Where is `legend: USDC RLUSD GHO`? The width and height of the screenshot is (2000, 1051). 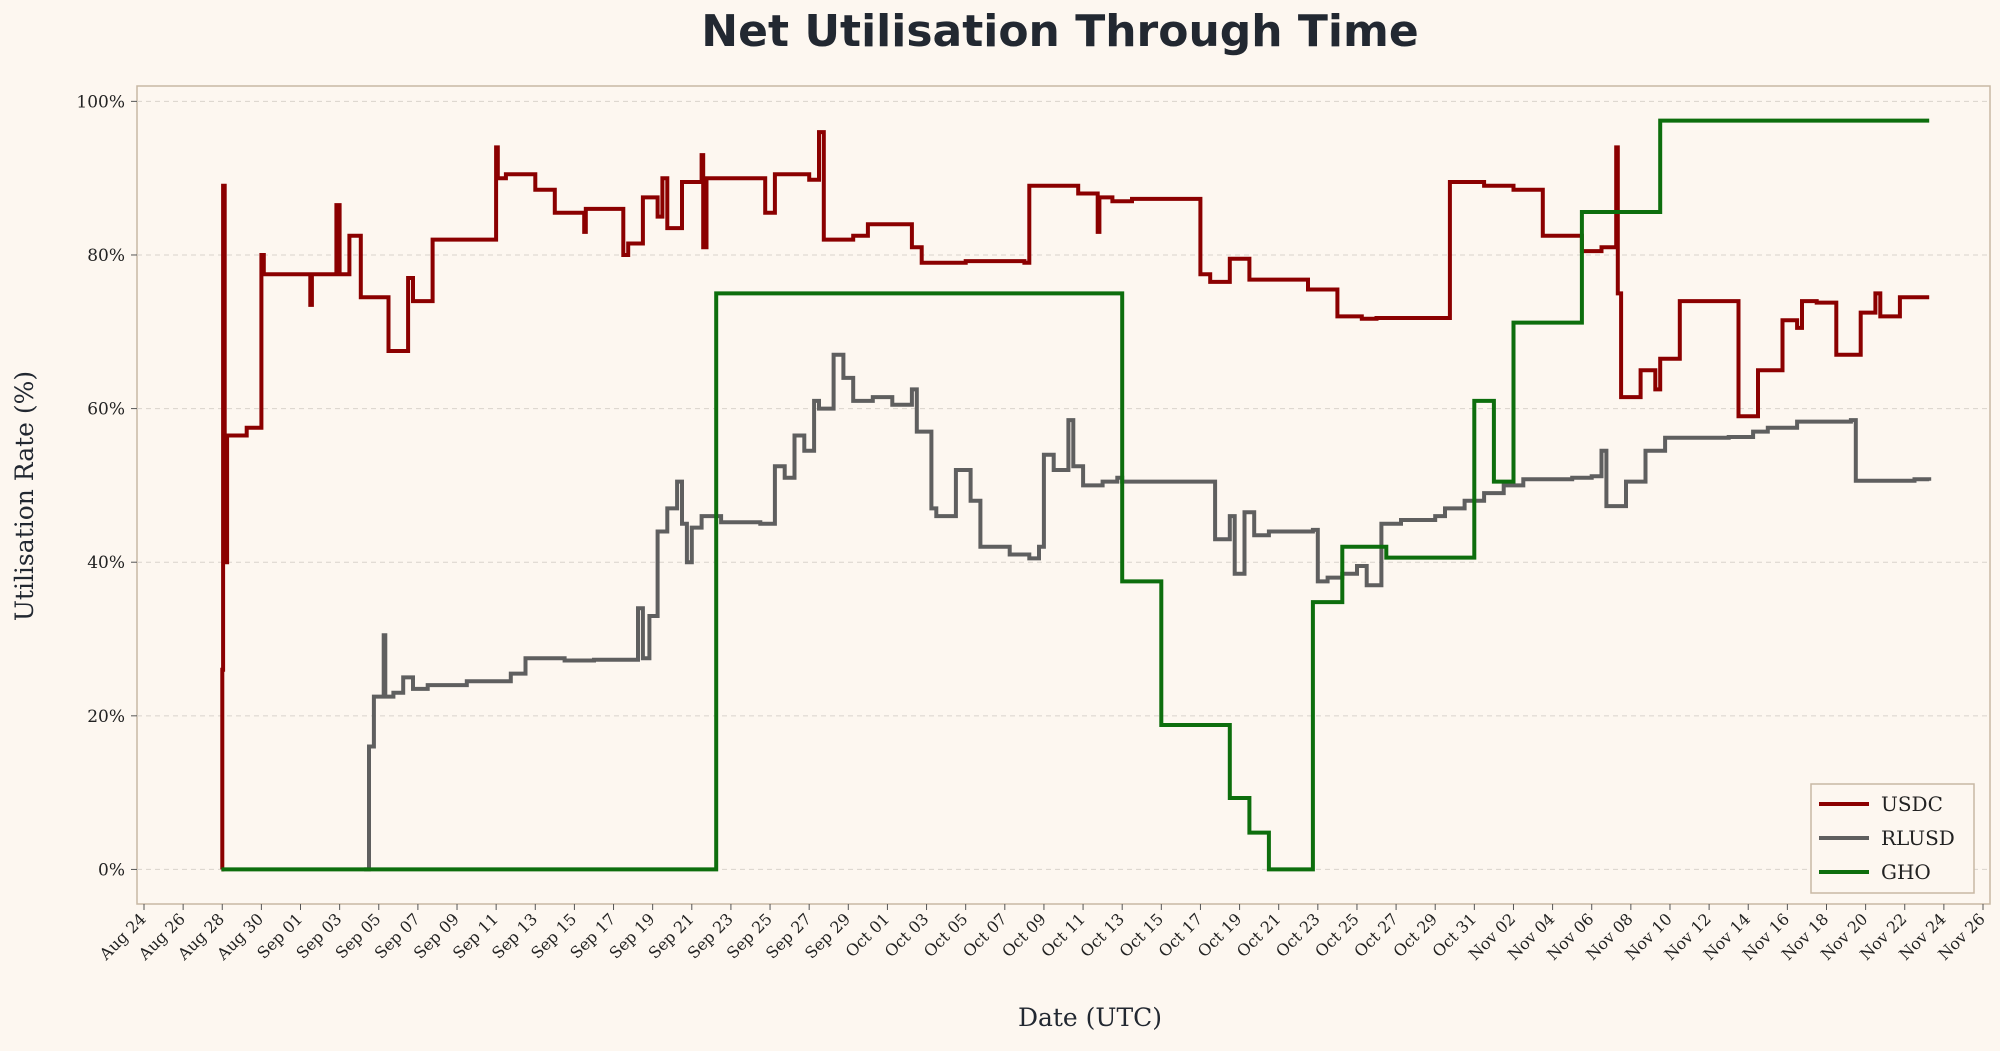 legend: USDC RLUSD GHO is located at coordinates (1892, 838).